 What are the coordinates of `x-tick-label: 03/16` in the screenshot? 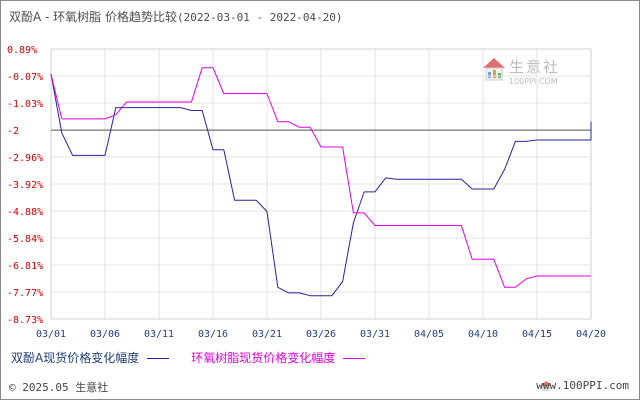 It's located at (213, 334).